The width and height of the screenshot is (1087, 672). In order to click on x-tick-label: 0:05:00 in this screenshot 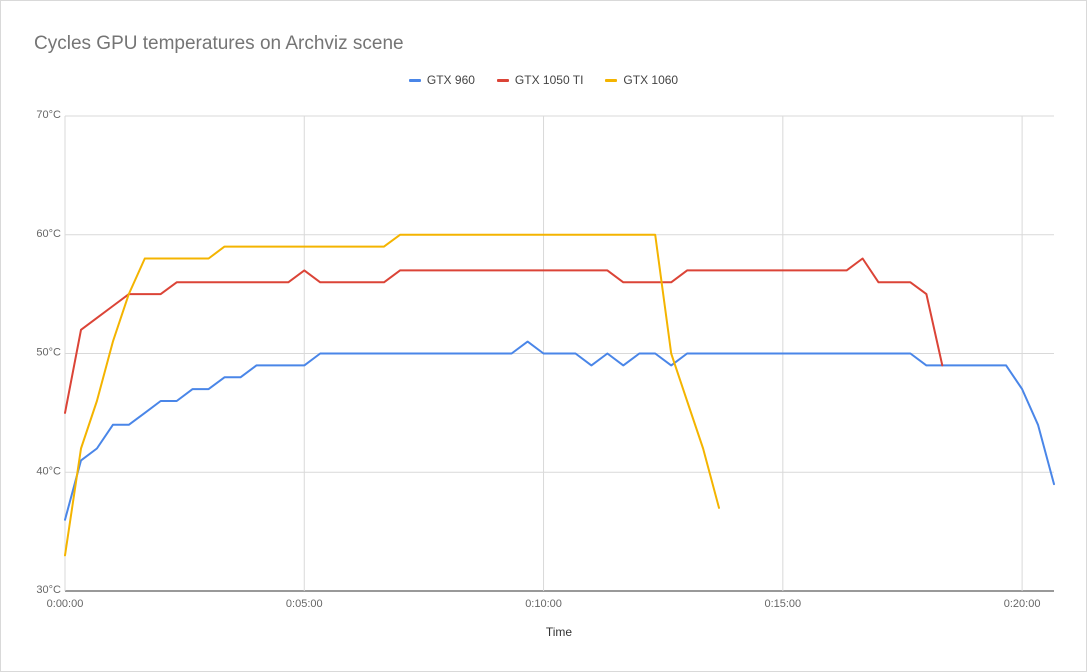, I will do `click(304, 604)`.